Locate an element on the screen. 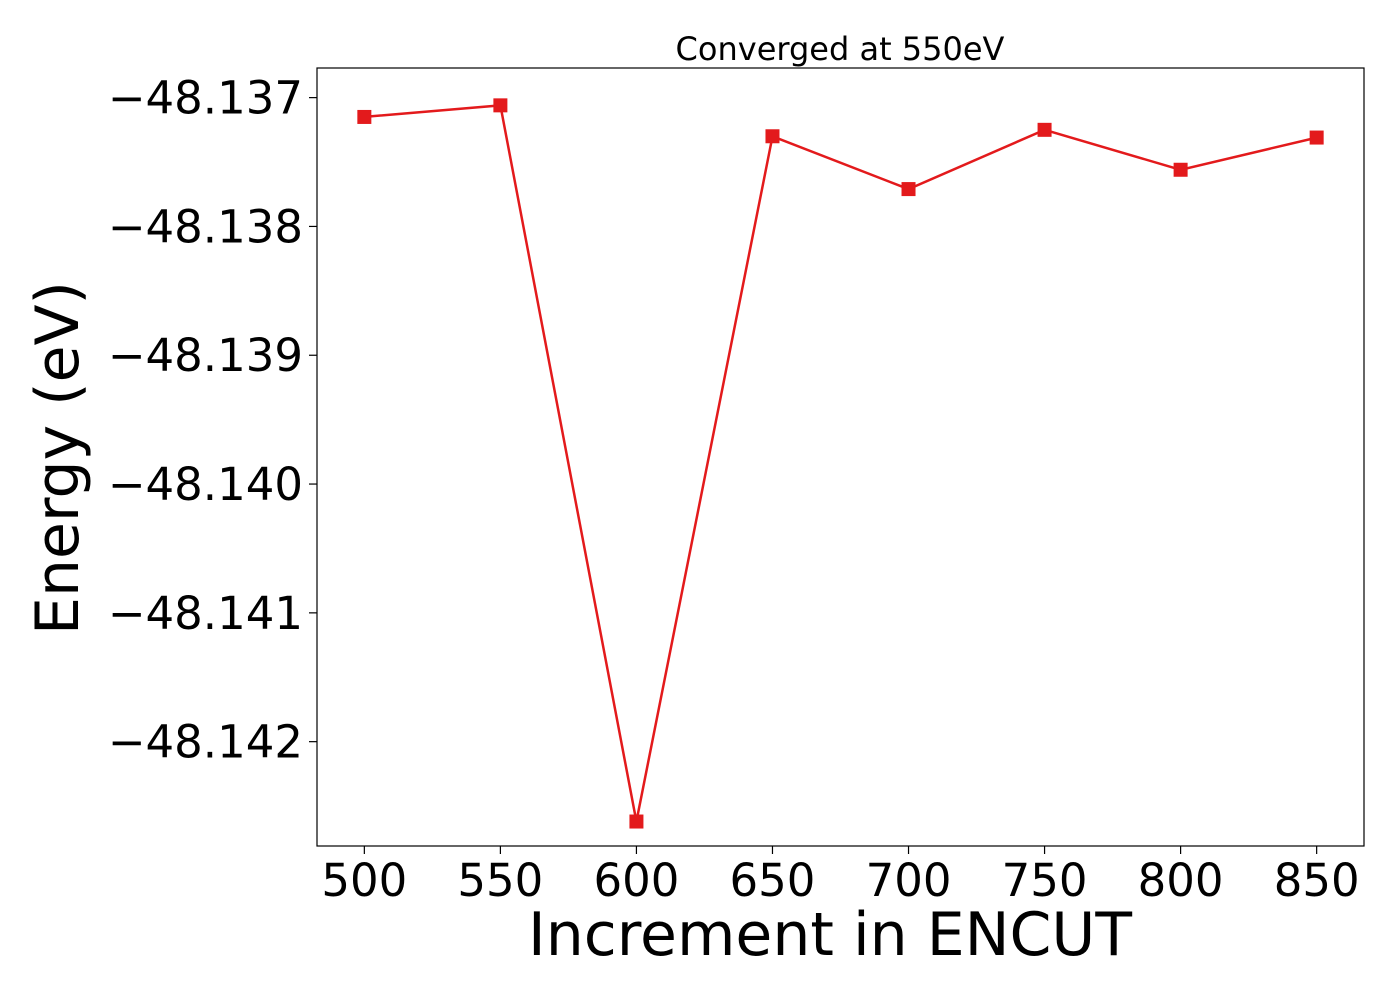  y-tick-label: −48.142 is located at coordinates (205, 742).